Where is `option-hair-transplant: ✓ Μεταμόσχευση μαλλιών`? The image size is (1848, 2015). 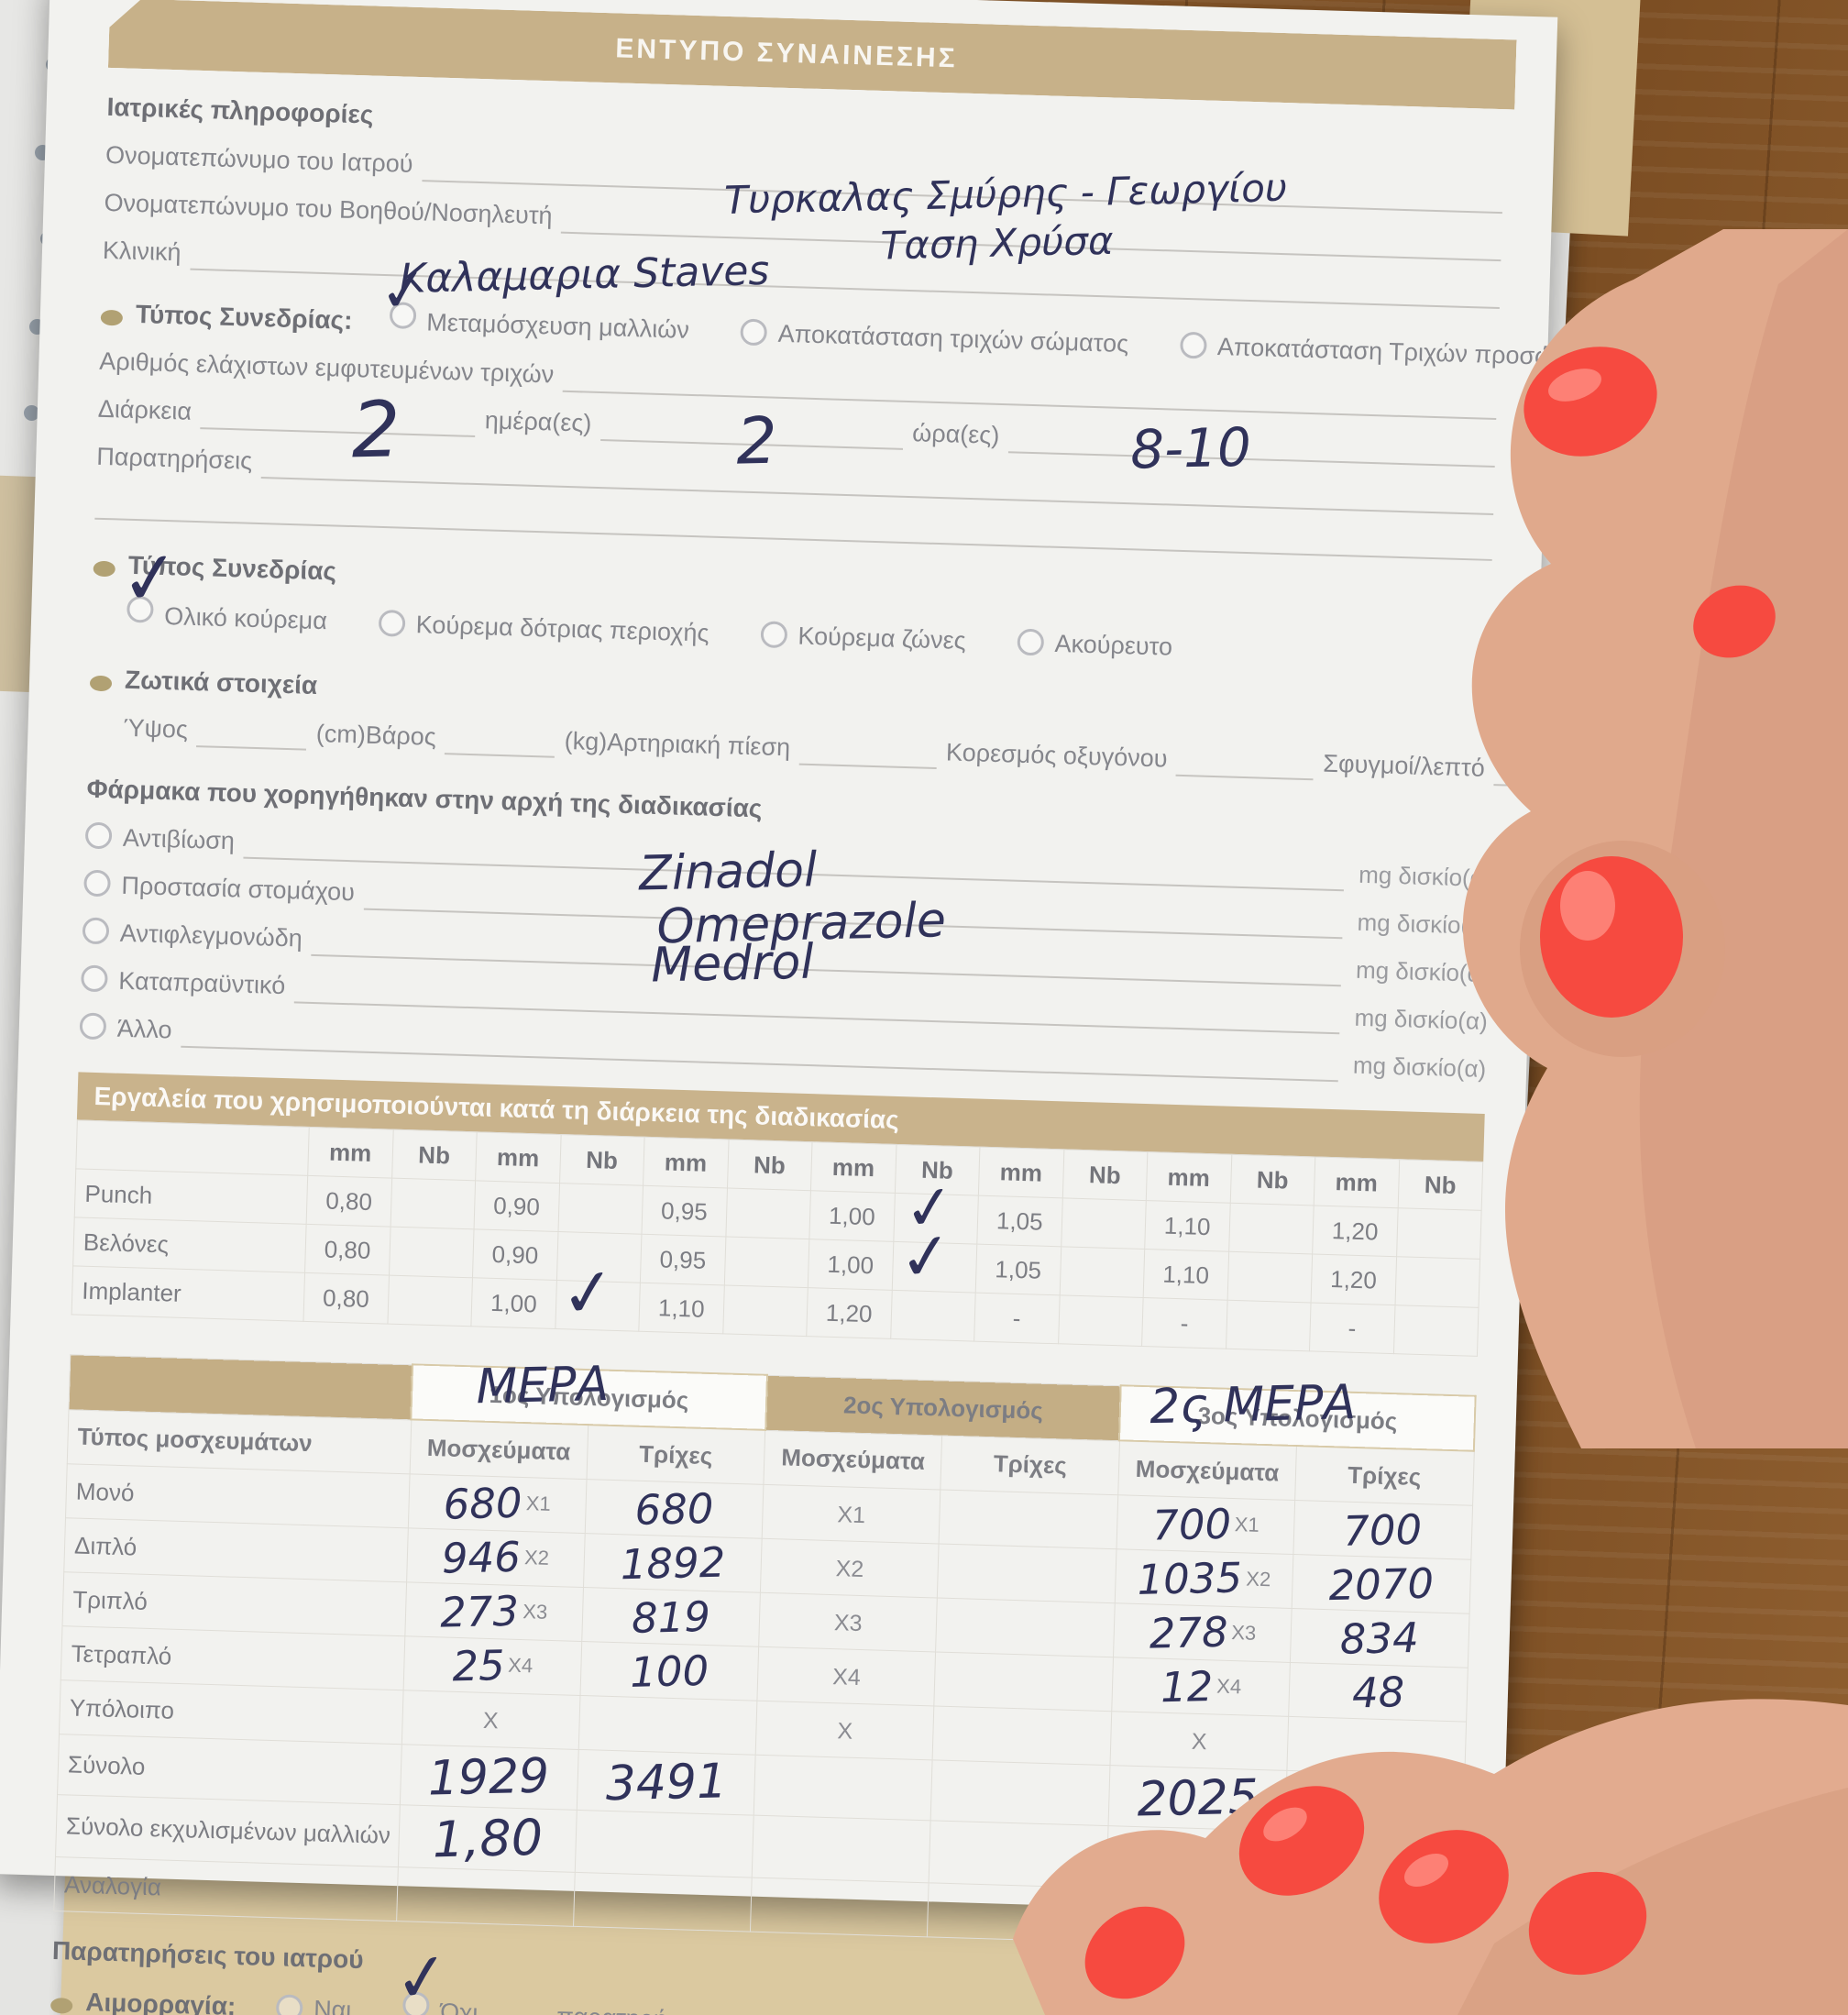 option-hair-transplant: ✓ Μεταμόσχευση μαλλιών is located at coordinates (533, 301).